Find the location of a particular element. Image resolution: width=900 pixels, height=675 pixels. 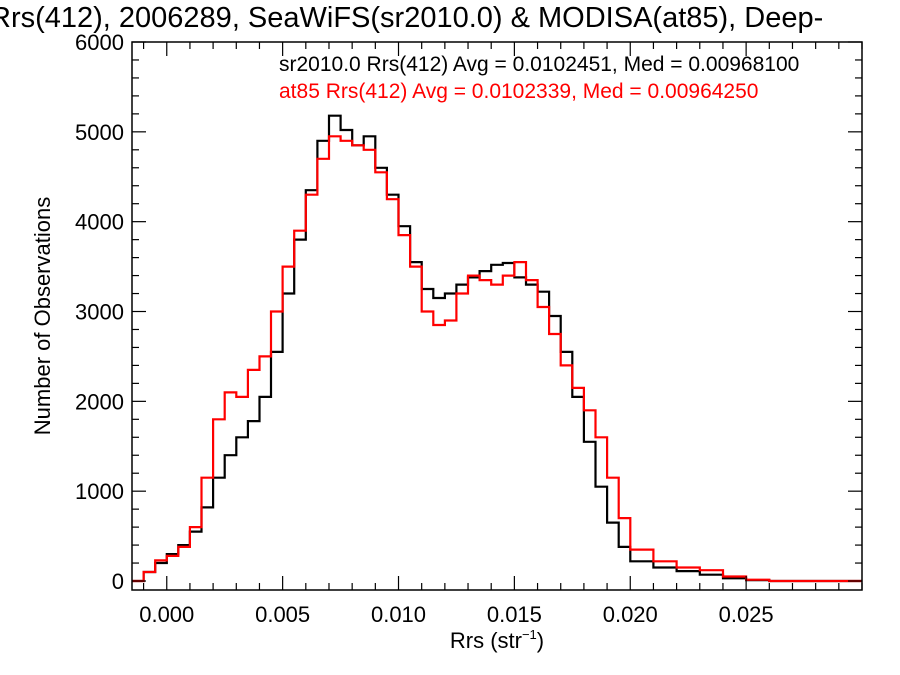

x-tick-label: 0.000 is located at coordinates (166, 614).